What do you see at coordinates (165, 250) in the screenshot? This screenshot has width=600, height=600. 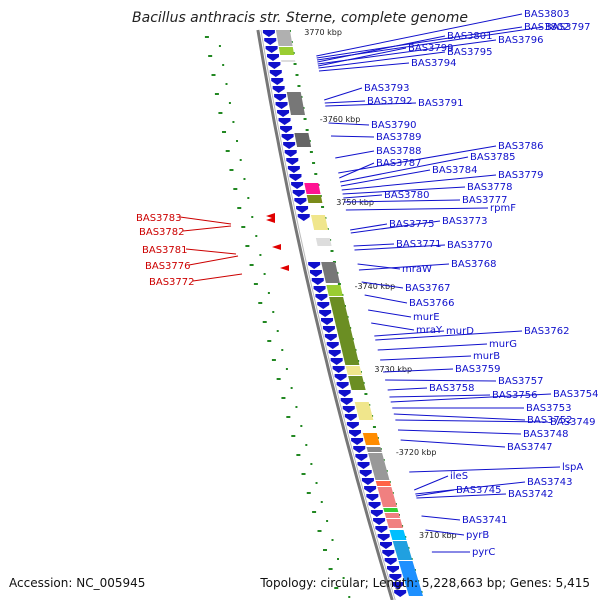 I see `gene-label: BAS3781` at bounding box center [165, 250].